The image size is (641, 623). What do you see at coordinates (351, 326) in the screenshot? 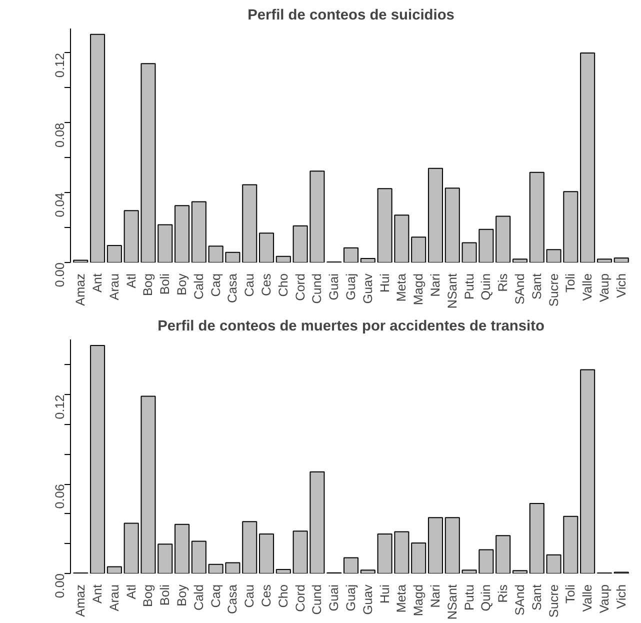
I see `chart-title: Perfil de conteos de muertes por accidentes de transito` at bounding box center [351, 326].